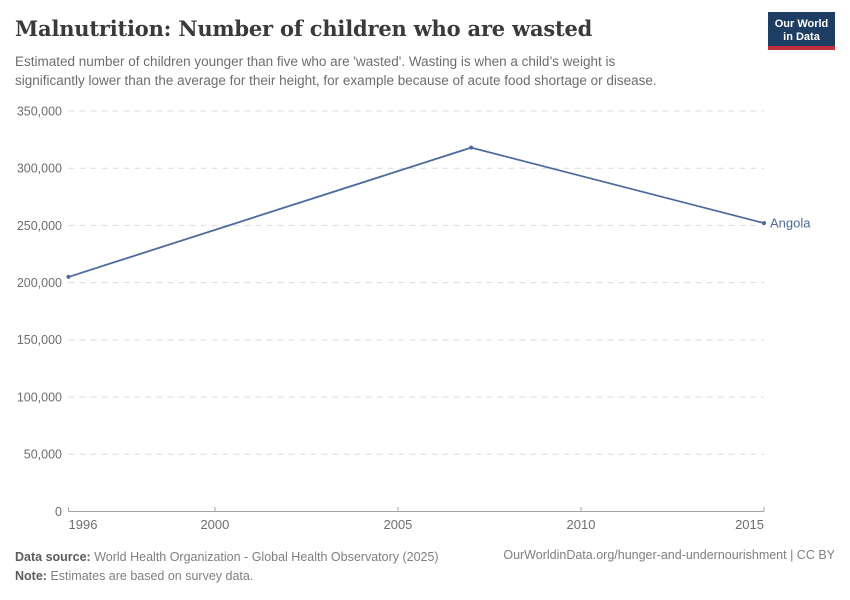  Describe the element at coordinates (397, 524) in the screenshot. I see `x-axis-tick-label: 2005` at that location.